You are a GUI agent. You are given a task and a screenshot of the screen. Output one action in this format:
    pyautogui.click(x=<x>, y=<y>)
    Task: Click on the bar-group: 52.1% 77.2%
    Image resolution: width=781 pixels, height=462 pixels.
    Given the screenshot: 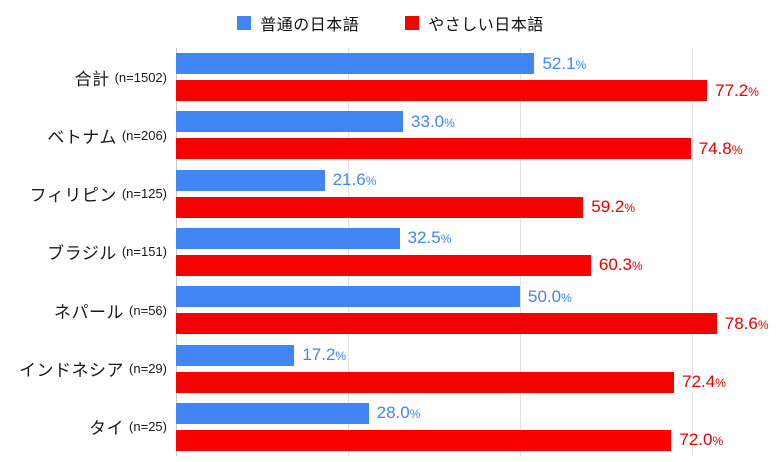 What is the action you would take?
    pyautogui.click(x=478, y=77)
    